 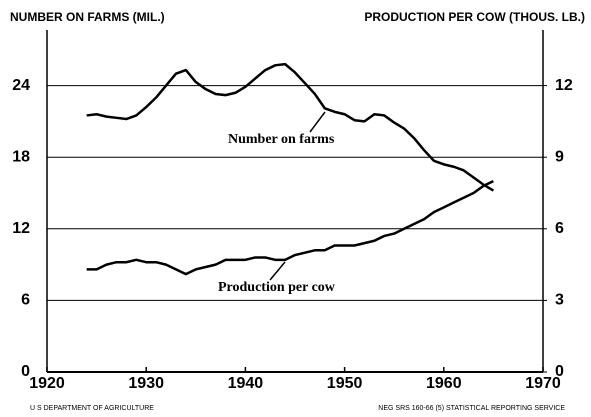 I want to click on x-tick-label: 1930, so click(x=146, y=383).